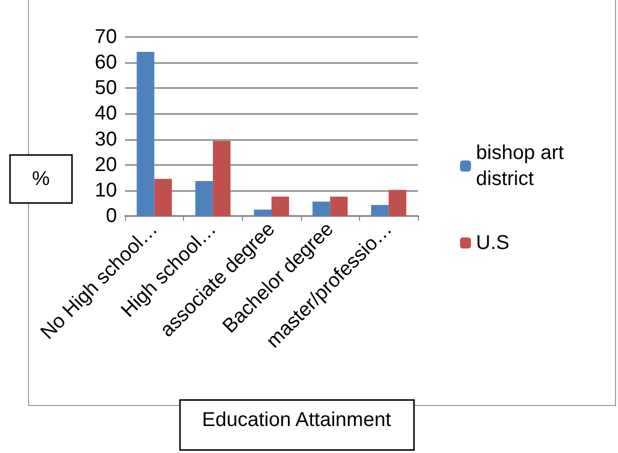  I want to click on y-axis-title: %, so click(41, 179).